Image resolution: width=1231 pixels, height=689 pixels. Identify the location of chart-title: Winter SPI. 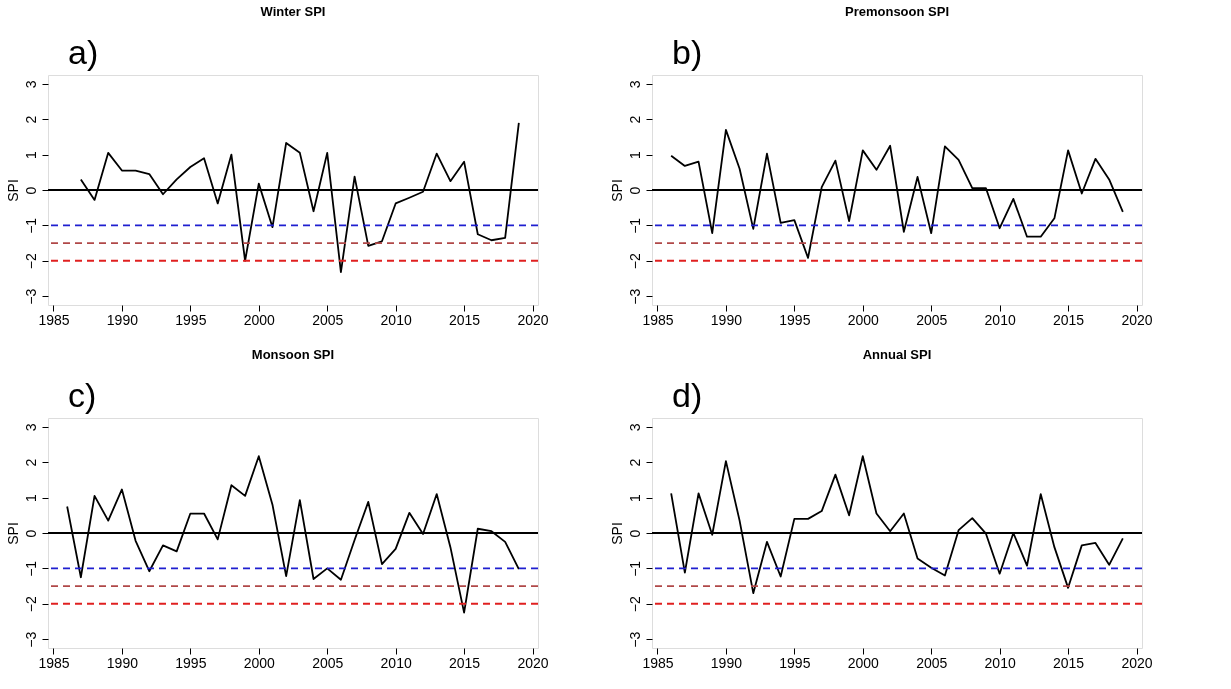
(293, 11).